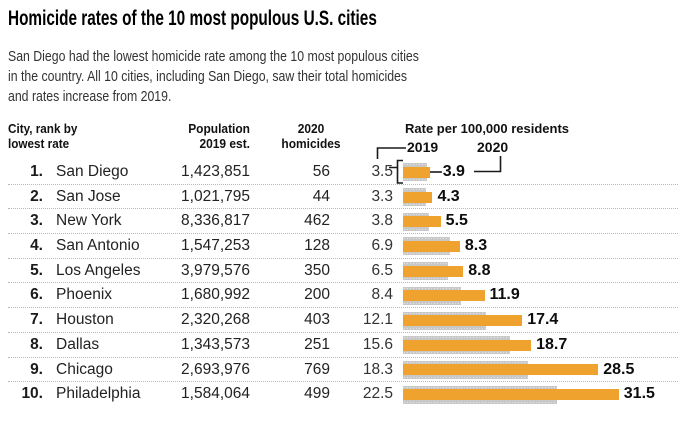 This screenshot has height=423, width=686. I want to click on rank-cell: 6., so click(36, 295).